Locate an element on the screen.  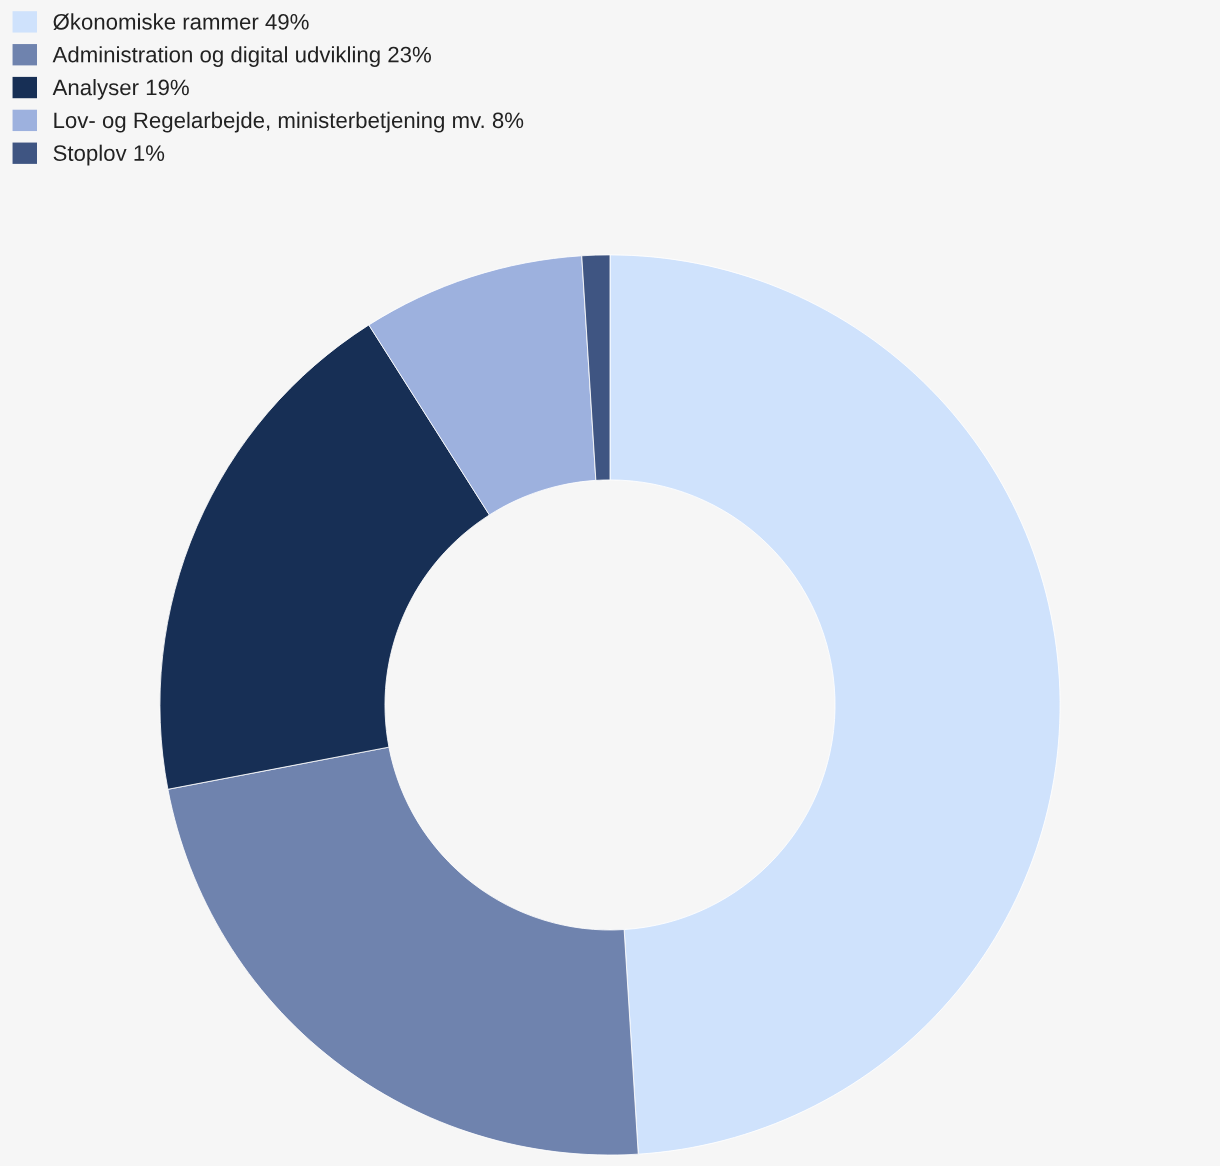
legend-label: Økonomiske rammer 49% is located at coordinates (181, 22).